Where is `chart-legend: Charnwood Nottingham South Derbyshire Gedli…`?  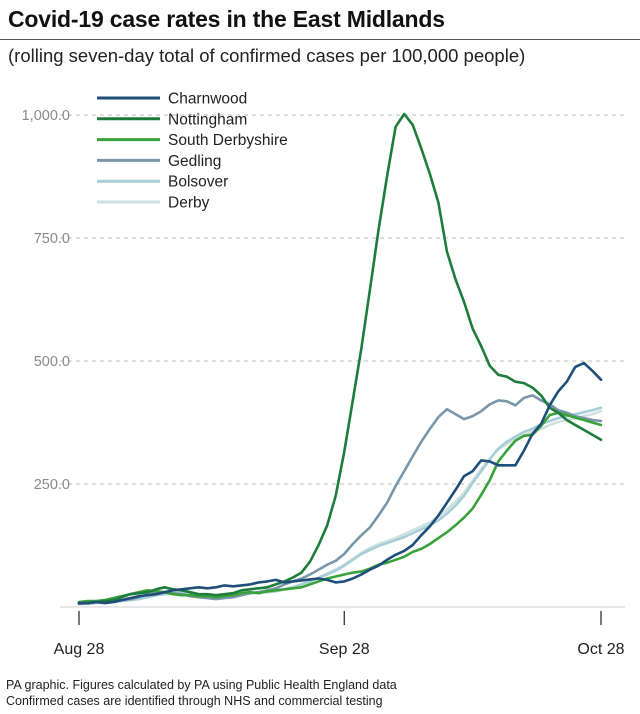 chart-legend: Charnwood Nottingham South Derbyshire Gedli… is located at coordinates (192, 151).